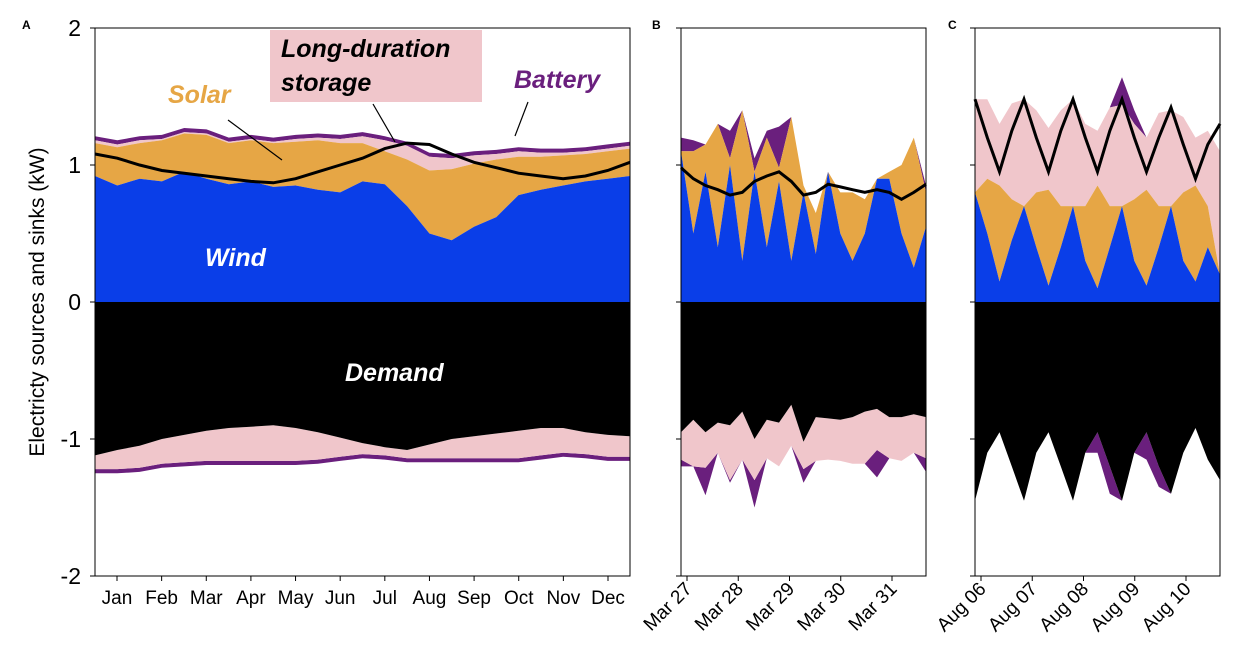 This screenshot has height=662, width=1236. I want to click on solar-area-c, so click(1097, 233).